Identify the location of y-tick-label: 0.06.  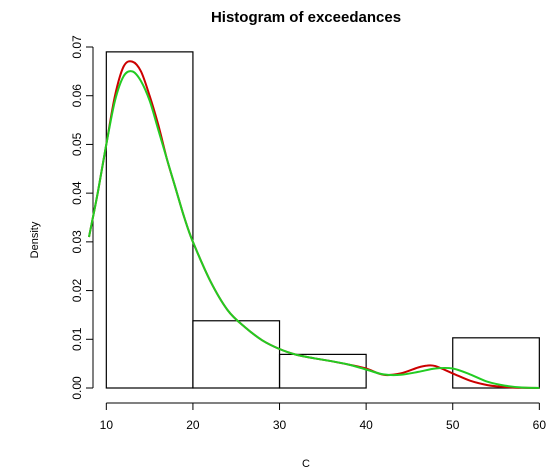
(77, 96).